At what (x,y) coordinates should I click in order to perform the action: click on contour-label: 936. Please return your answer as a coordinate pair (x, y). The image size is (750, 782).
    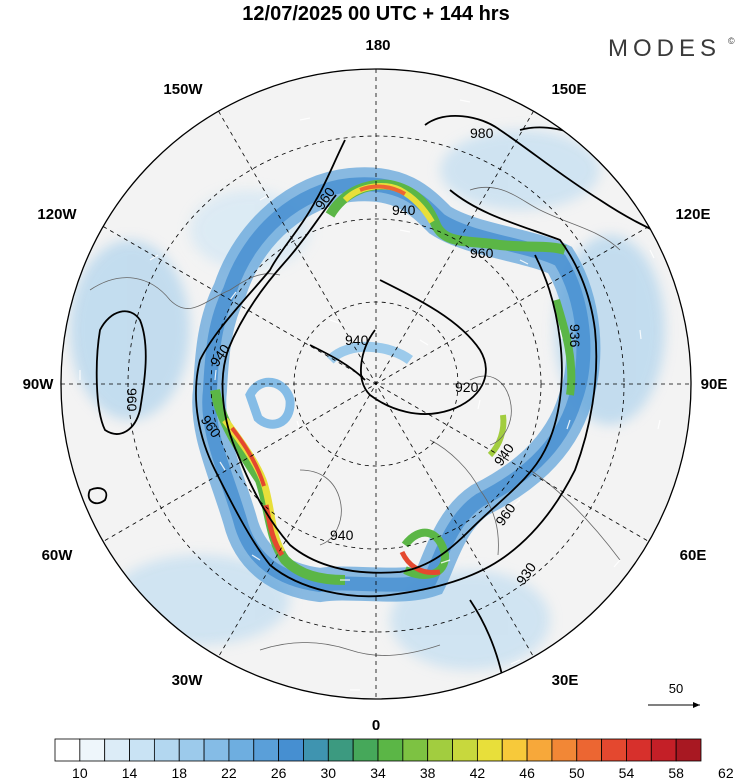
    Looking at the image, I should click on (575, 336).